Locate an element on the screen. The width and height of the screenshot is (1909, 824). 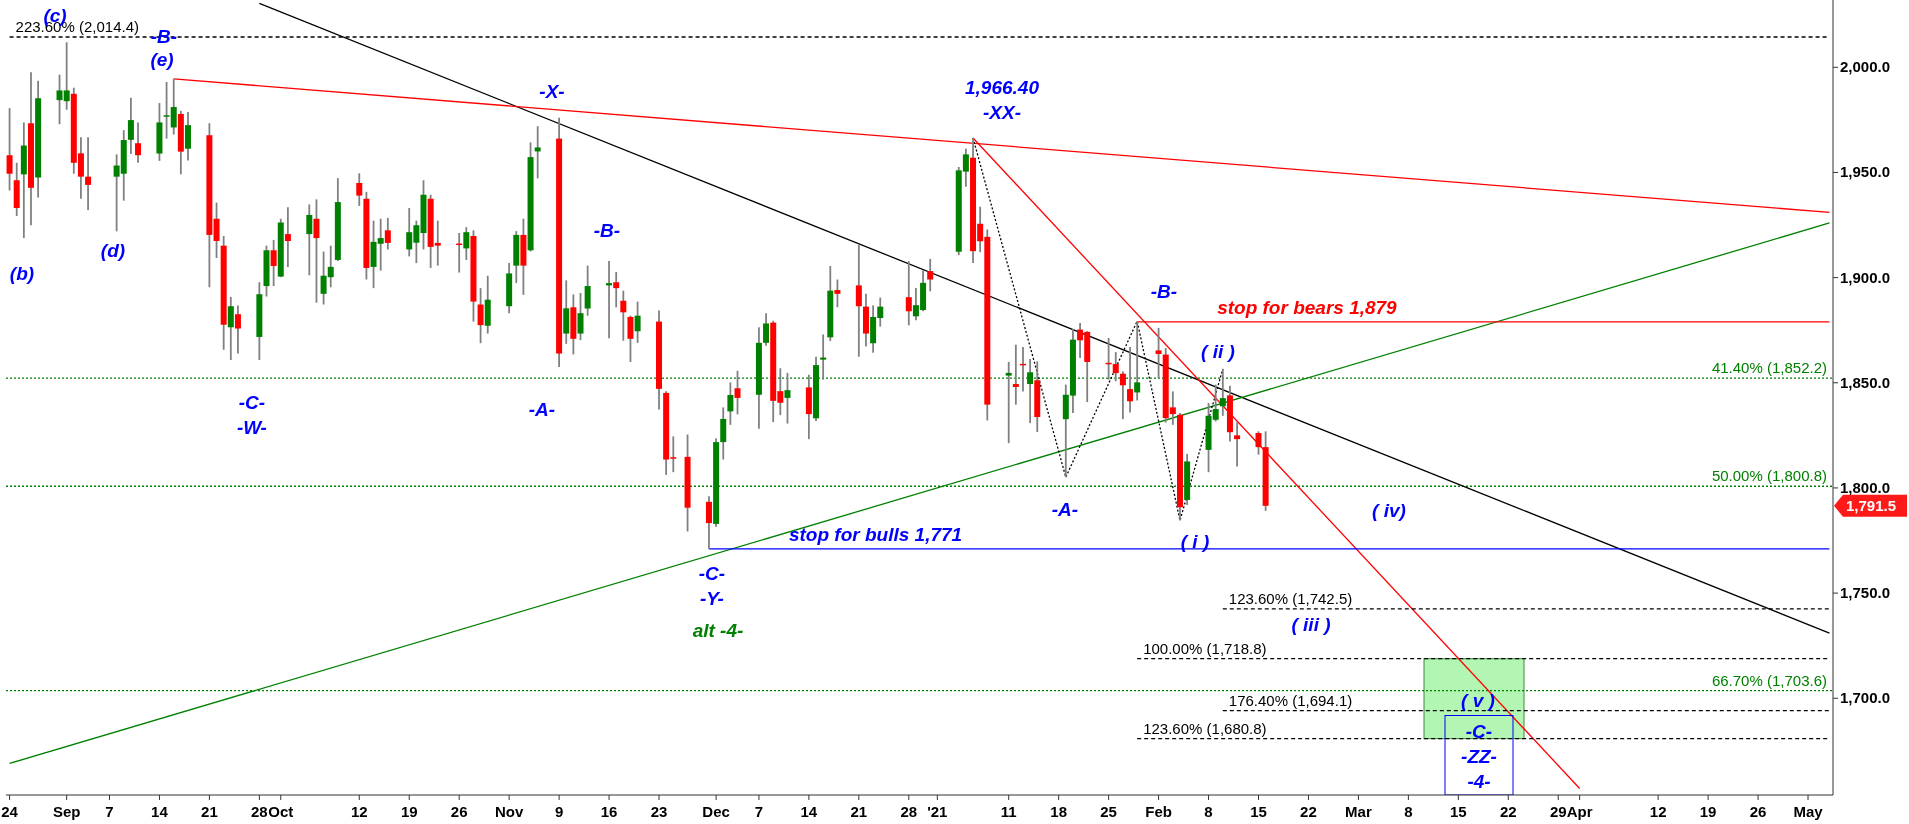
series-label: 100.00% (1,718.8) is located at coordinates (1205, 648).